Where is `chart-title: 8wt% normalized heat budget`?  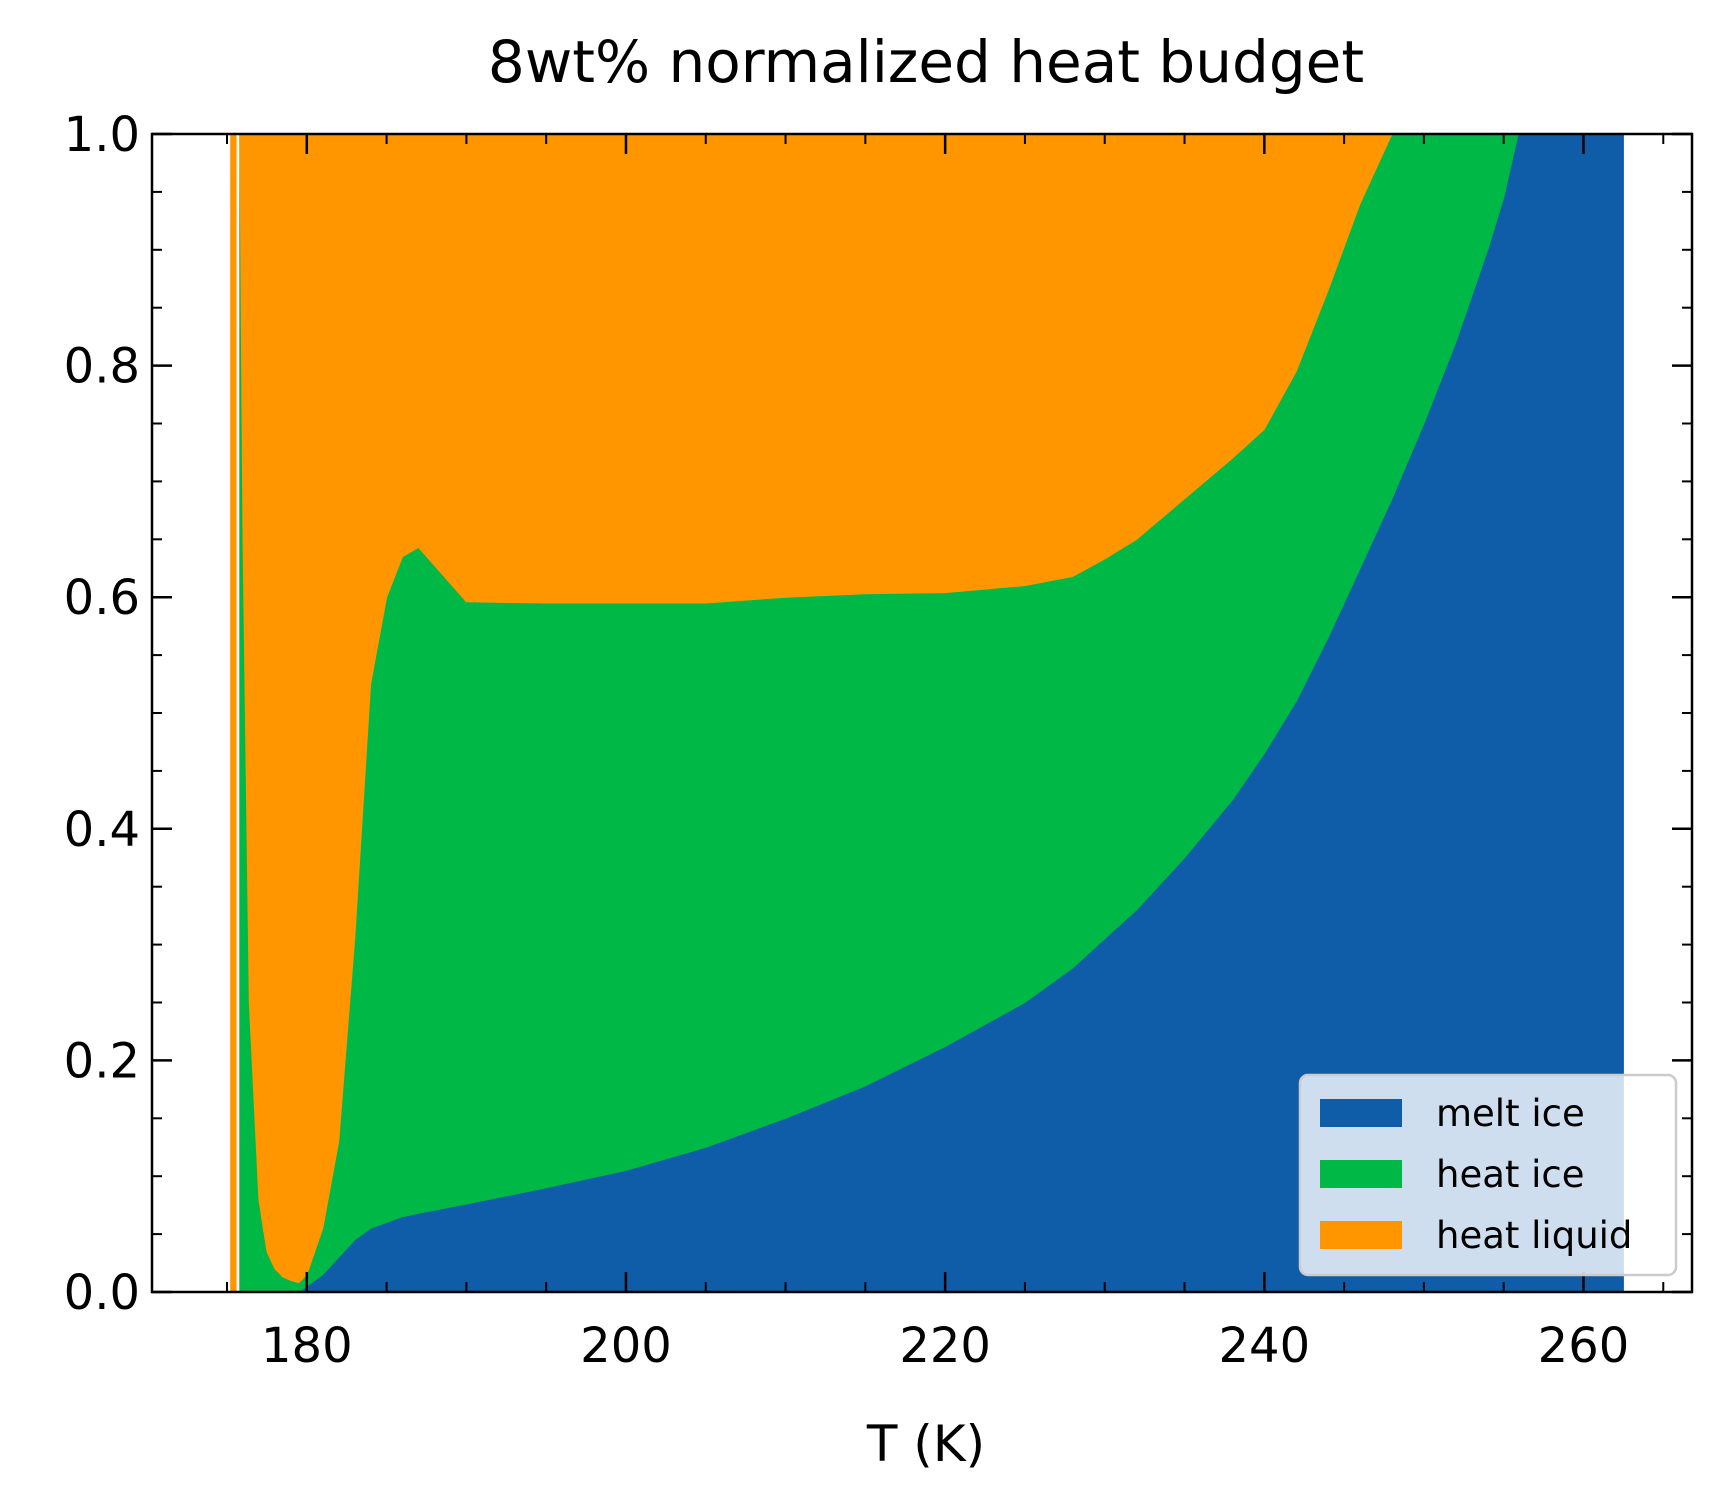 chart-title: 8wt% normalized heat budget is located at coordinates (926, 62).